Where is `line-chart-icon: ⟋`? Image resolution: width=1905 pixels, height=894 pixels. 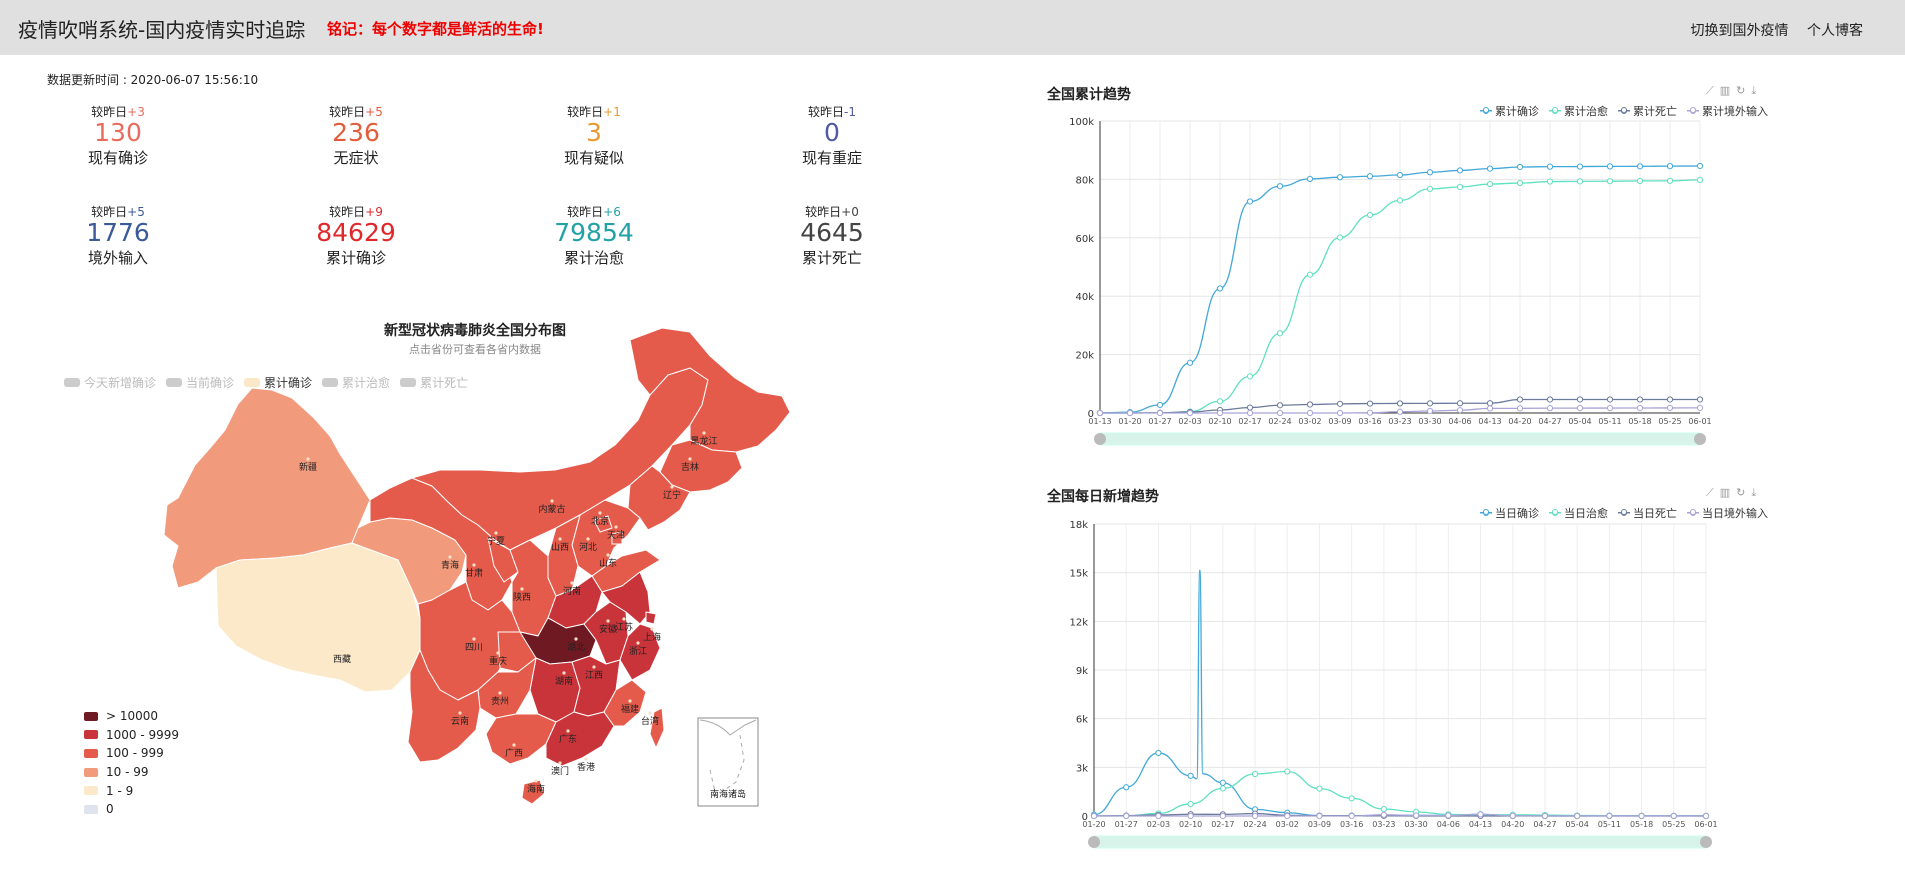
line-chart-icon: ⟋ is located at coordinates (1713, 90).